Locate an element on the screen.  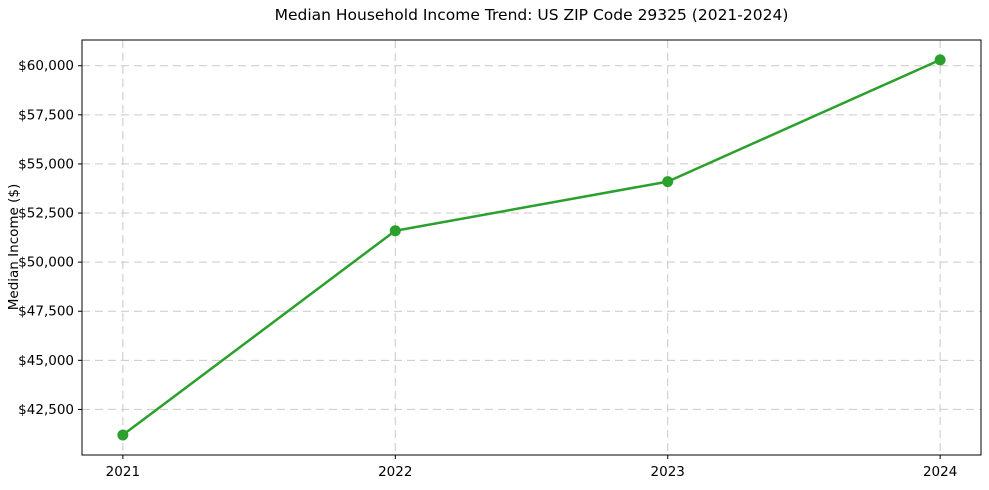
y-tick-label: $55,000 is located at coordinates (46, 164).